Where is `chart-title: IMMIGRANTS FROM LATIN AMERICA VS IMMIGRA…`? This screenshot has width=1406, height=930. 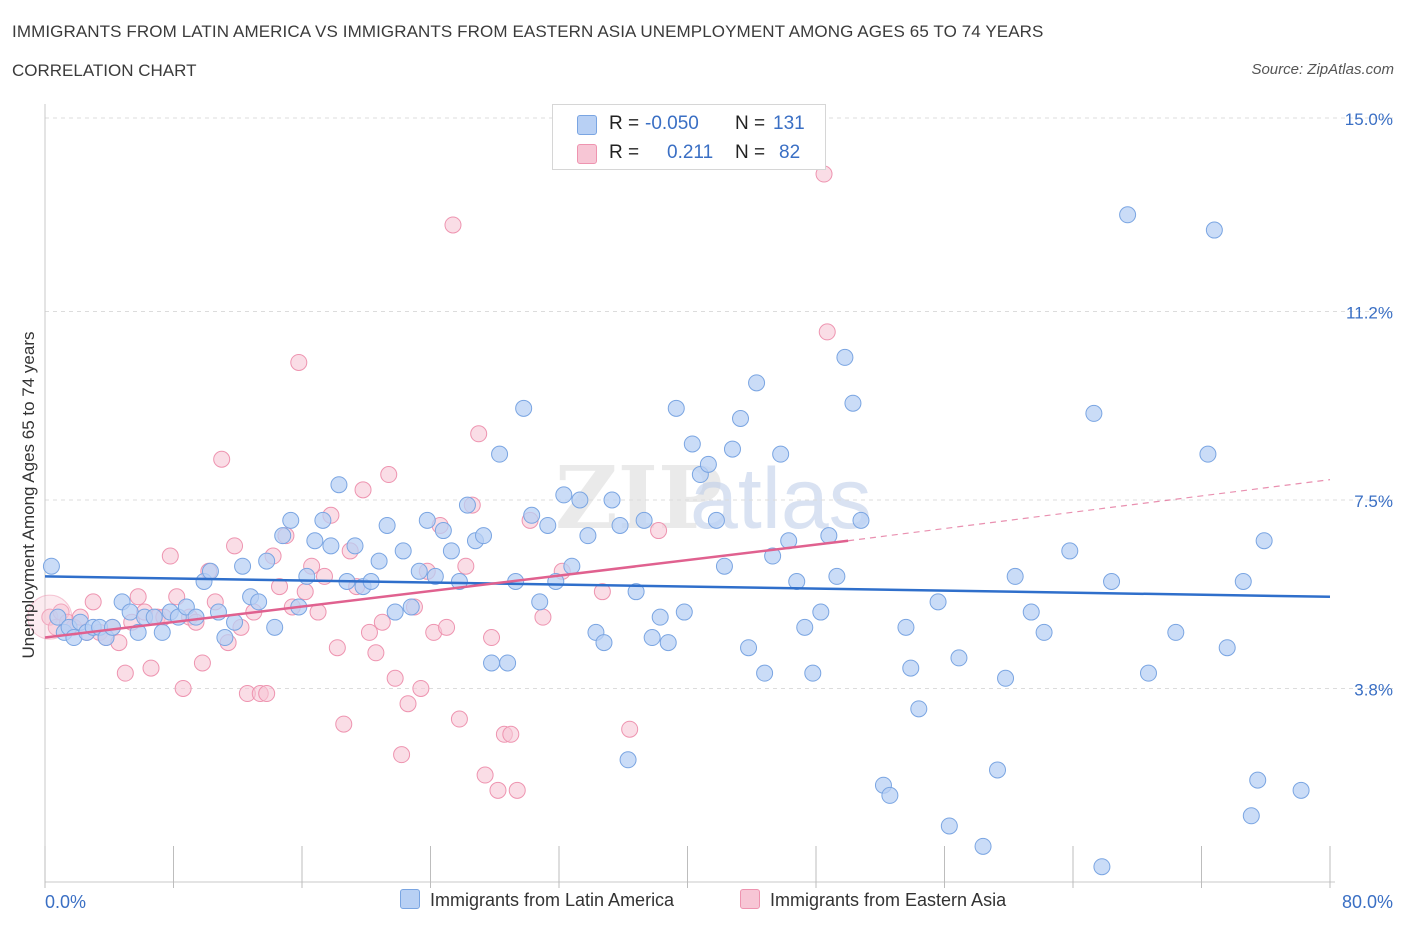
chart-title: IMMIGRANTS FROM LATIN AMERICA VS IMMIGRA… is located at coordinates (528, 31).